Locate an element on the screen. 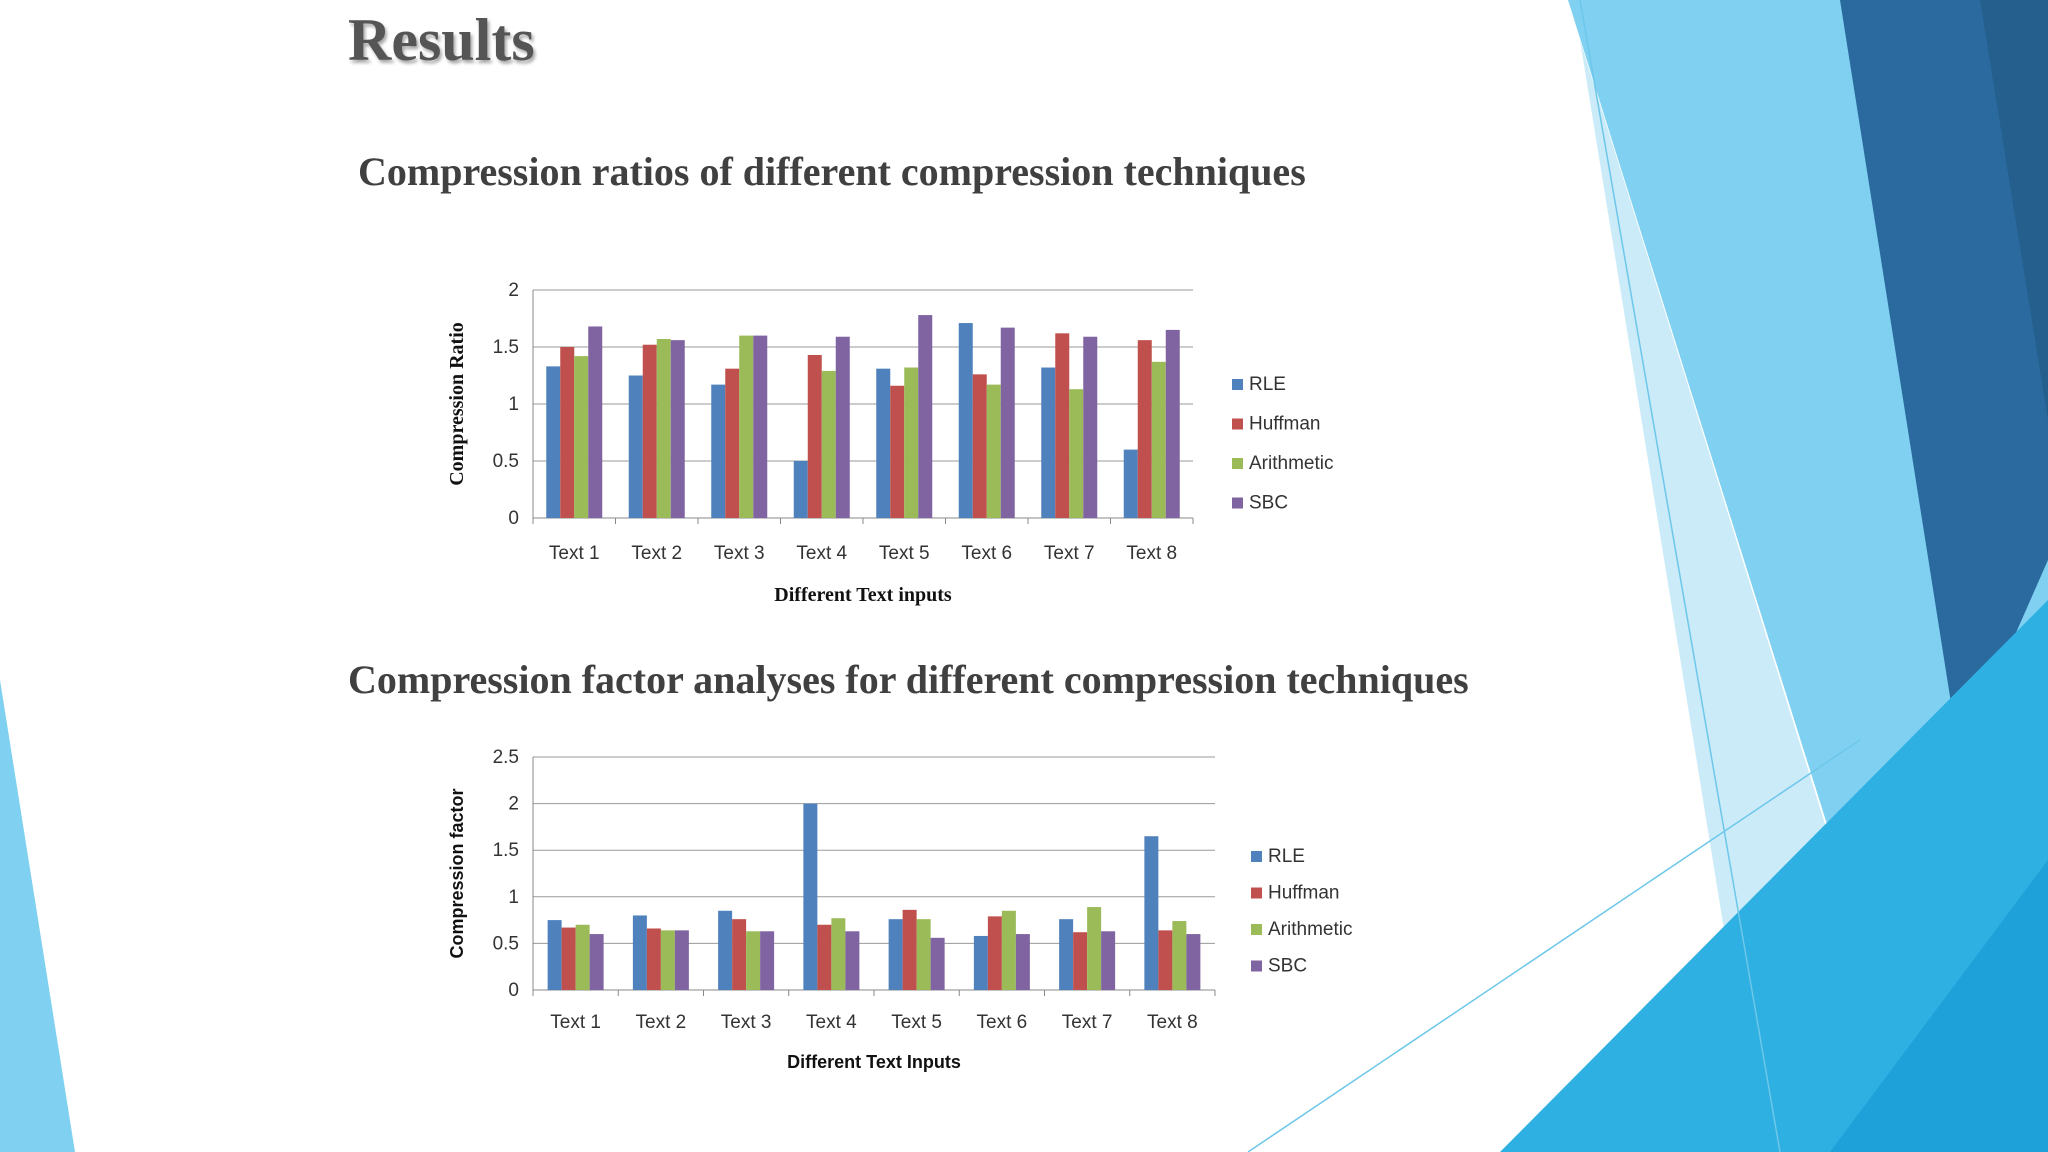 The height and width of the screenshot is (1152, 2048). y-axis-title: Compression factor is located at coordinates (457, 873).